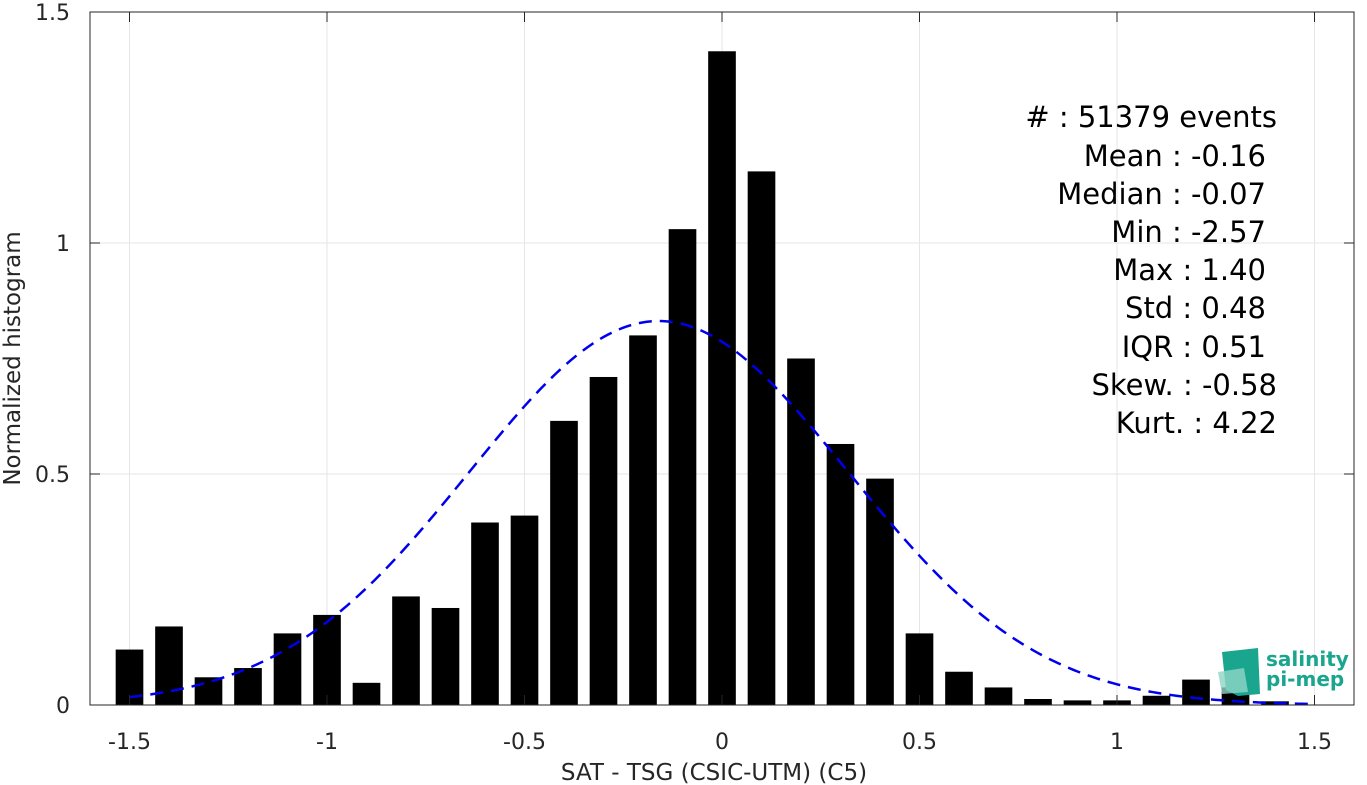 Image resolution: width=1367 pixels, height=785 pixels. What do you see at coordinates (1151, 117) in the screenshot?
I see `stat-events: # : 51379 events` at bounding box center [1151, 117].